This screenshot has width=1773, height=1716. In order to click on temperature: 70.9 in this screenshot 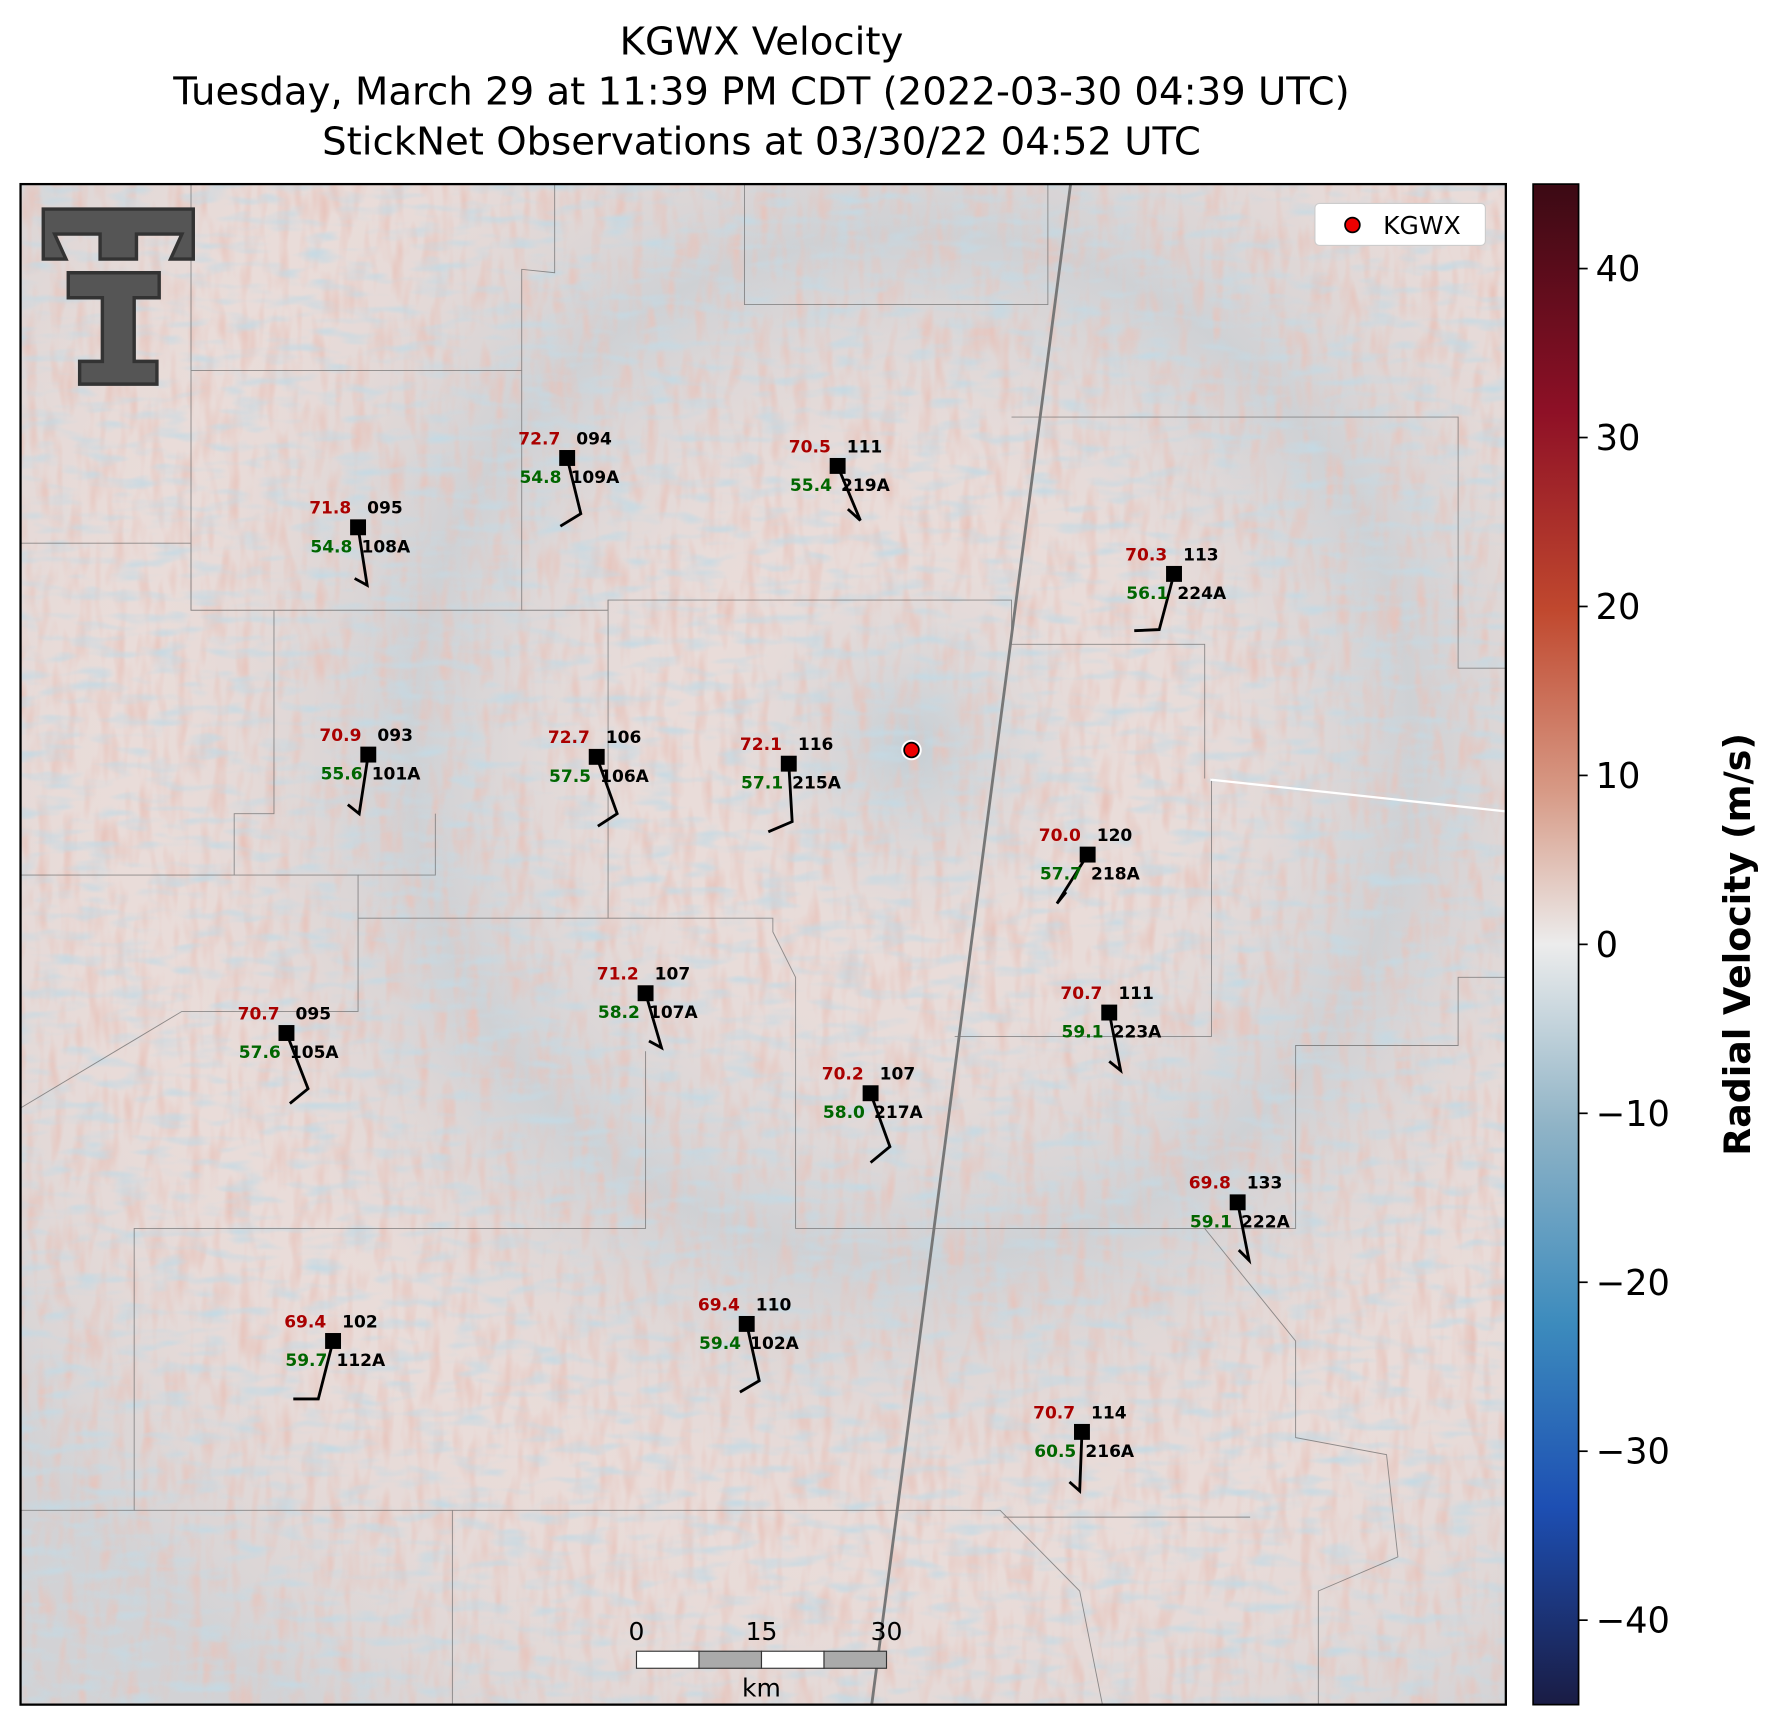, I will do `click(340, 736)`.